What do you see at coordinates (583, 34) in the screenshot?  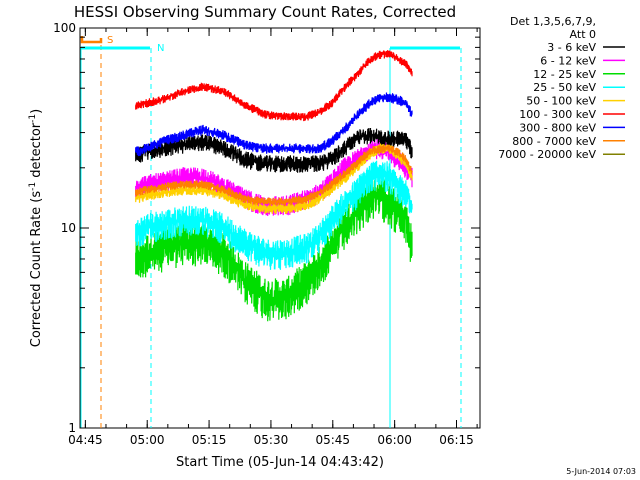 I see `legend-header-line-2: Att 0` at bounding box center [583, 34].